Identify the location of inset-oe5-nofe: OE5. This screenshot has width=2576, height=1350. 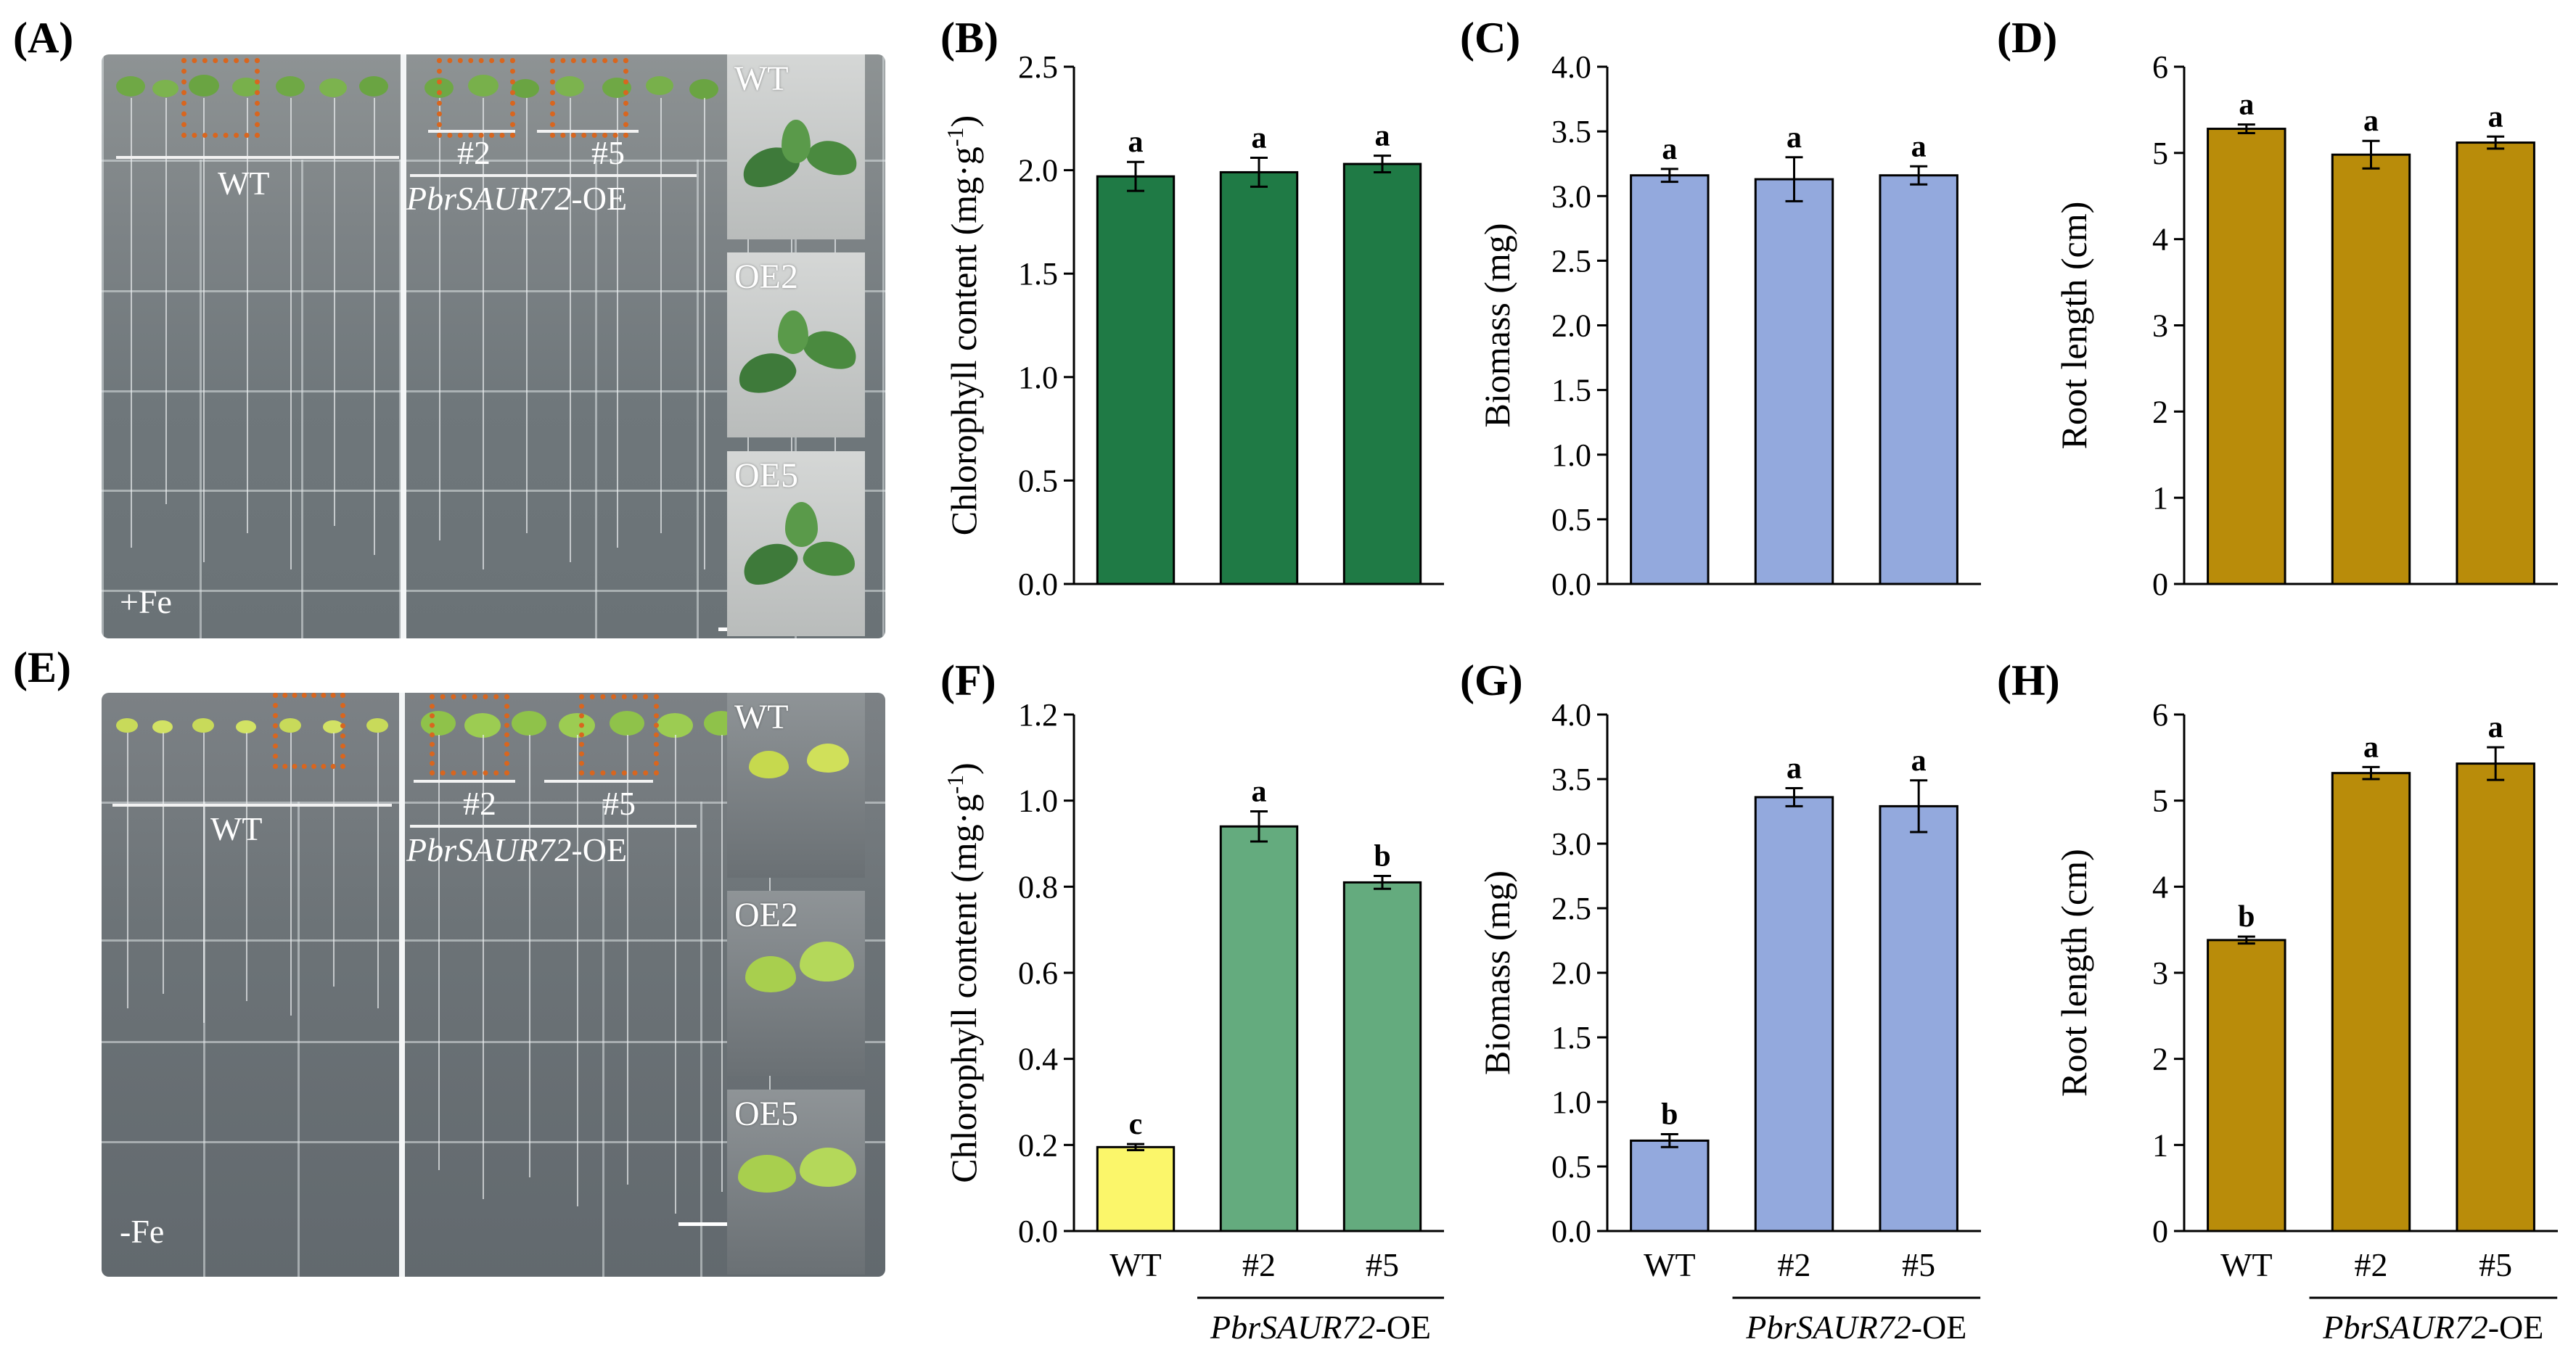
(796, 1182).